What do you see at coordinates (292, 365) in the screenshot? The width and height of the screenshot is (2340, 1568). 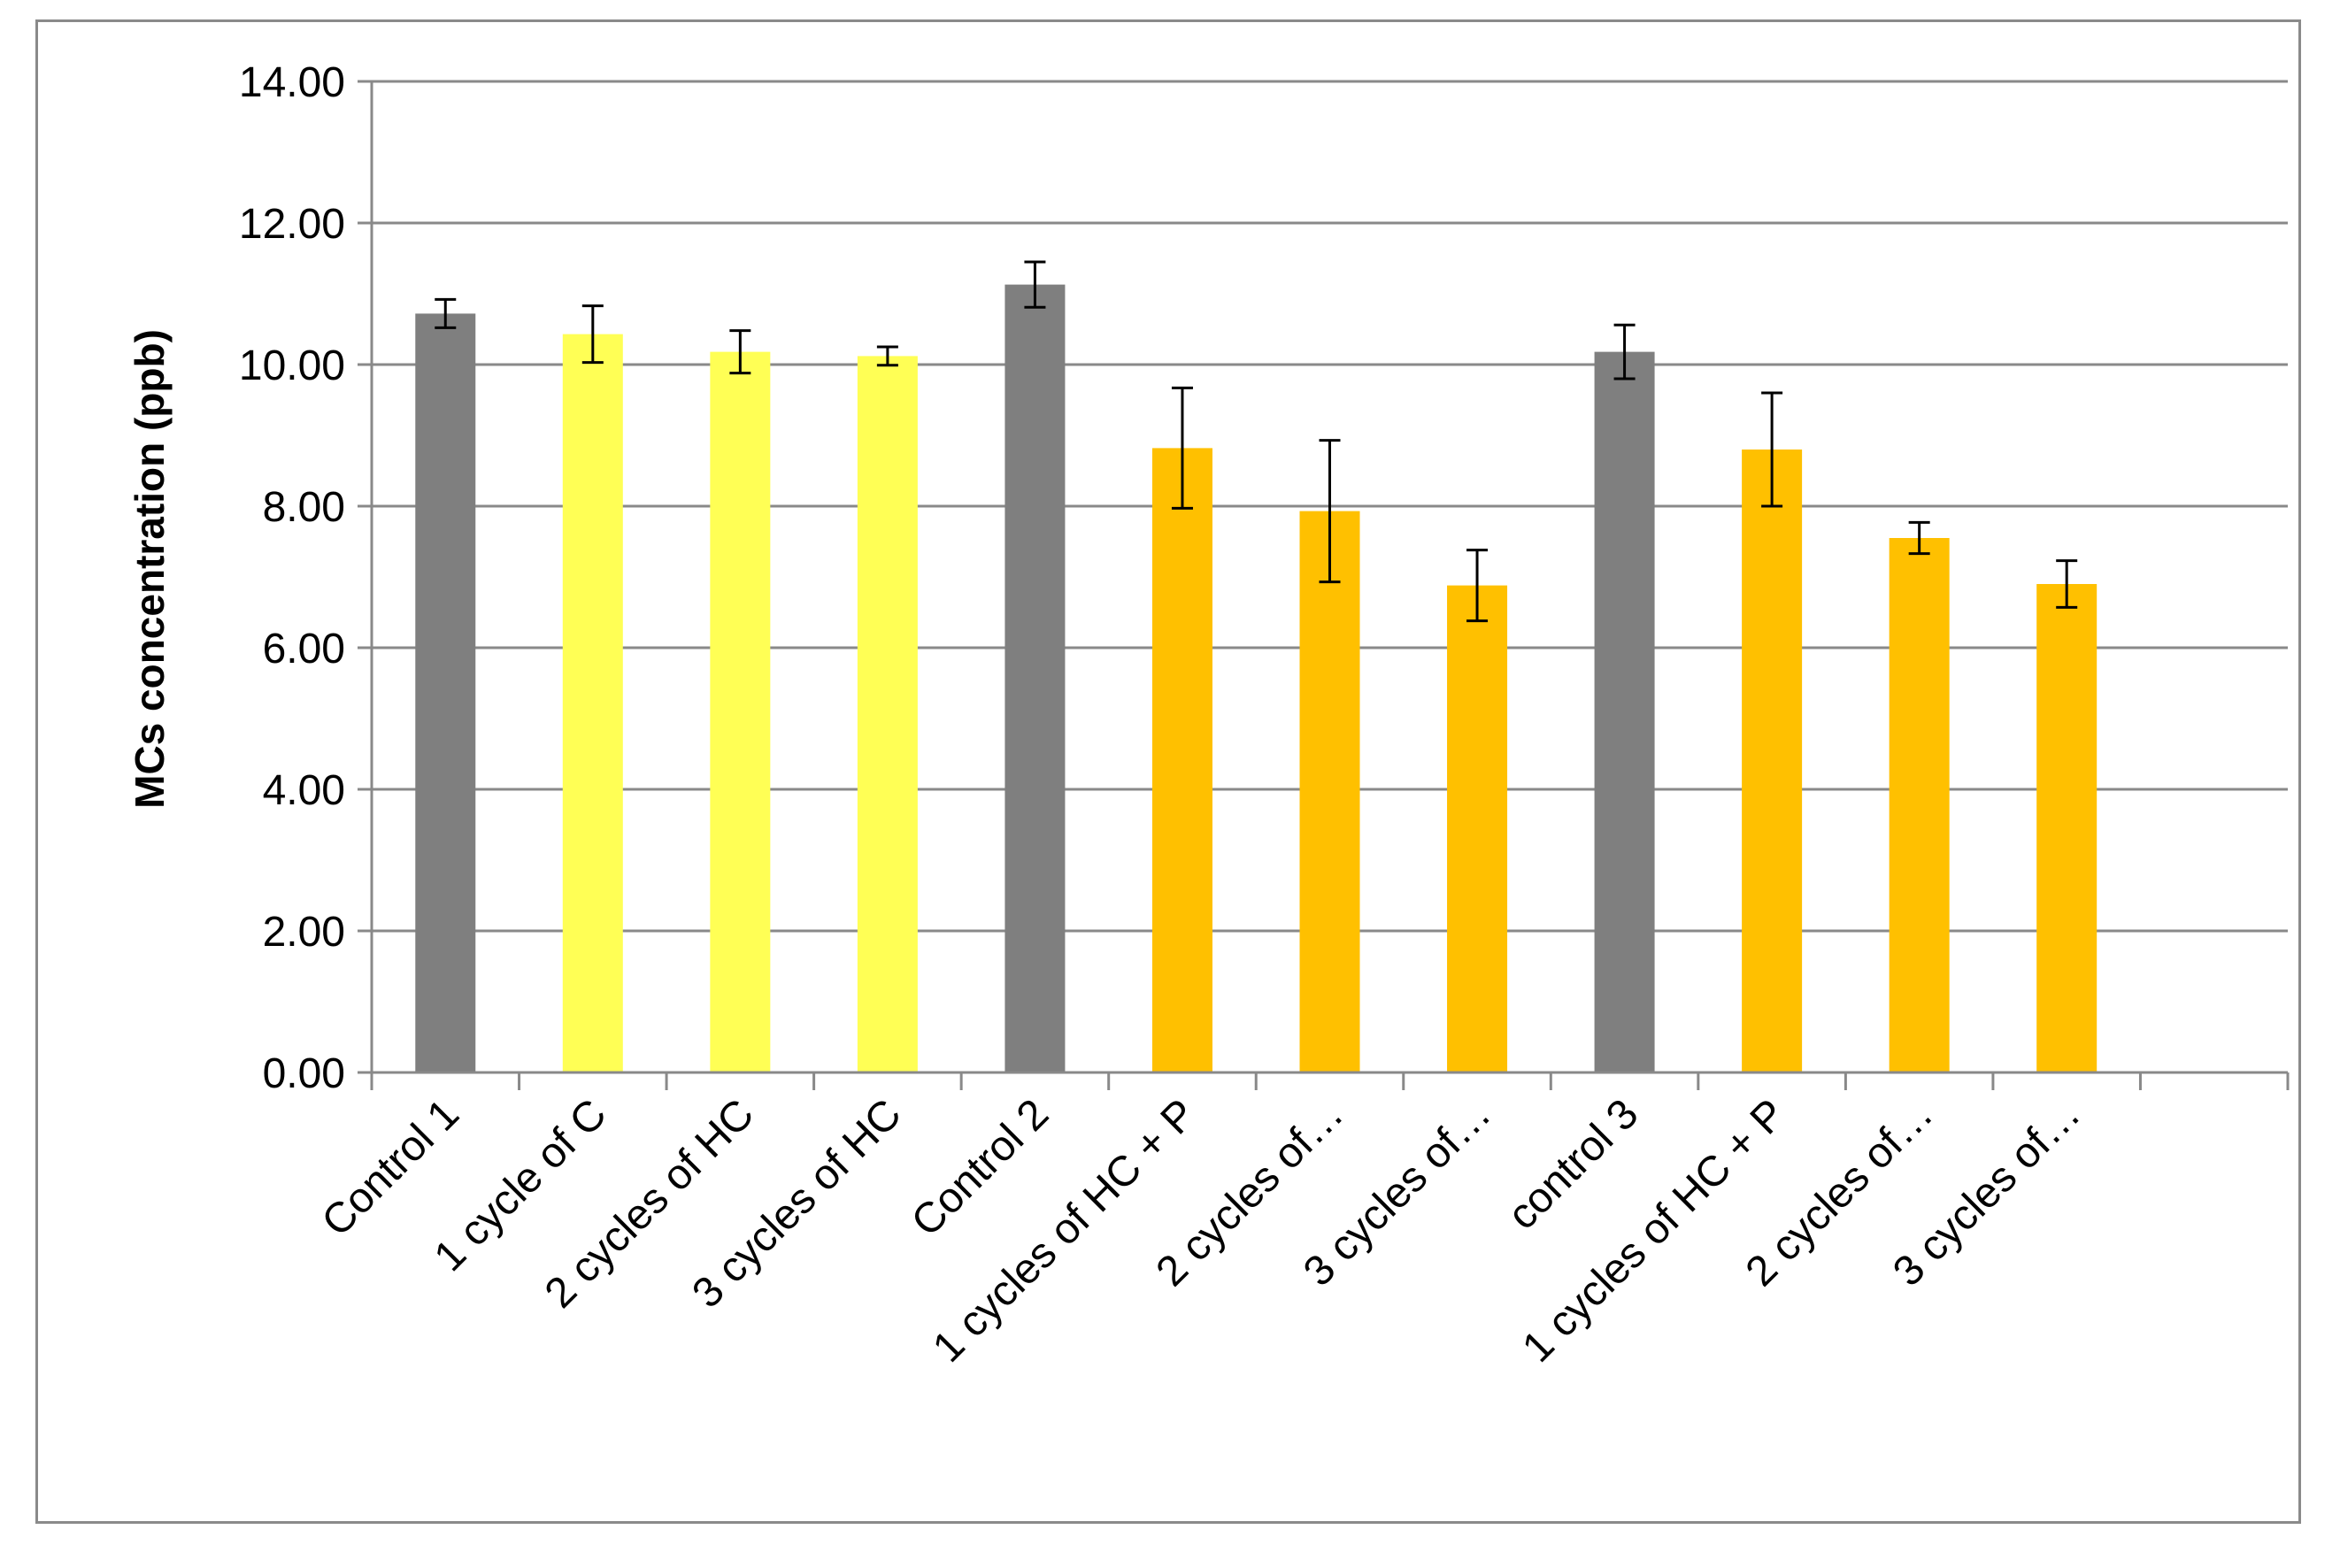 I see `y-tick-label: 10.00` at bounding box center [292, 365].